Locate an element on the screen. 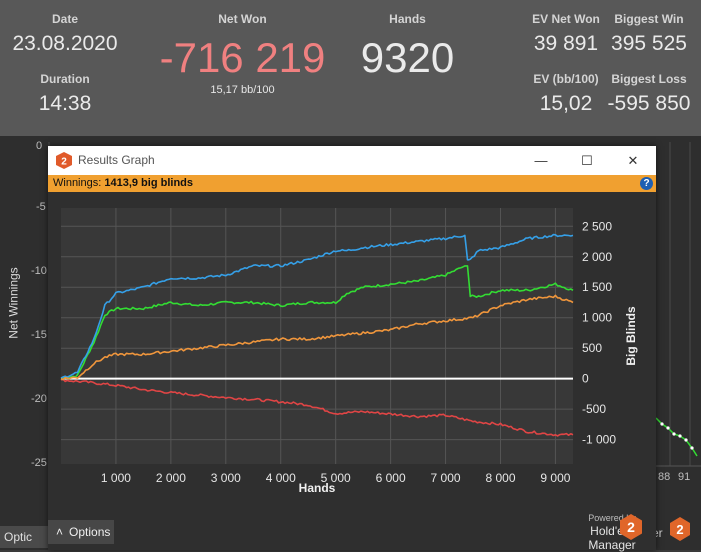 The height and width of the screenshot is (552, 701). stat-ev-net-won: EV Net Won 39 891 is located at coordinates (566, 34).